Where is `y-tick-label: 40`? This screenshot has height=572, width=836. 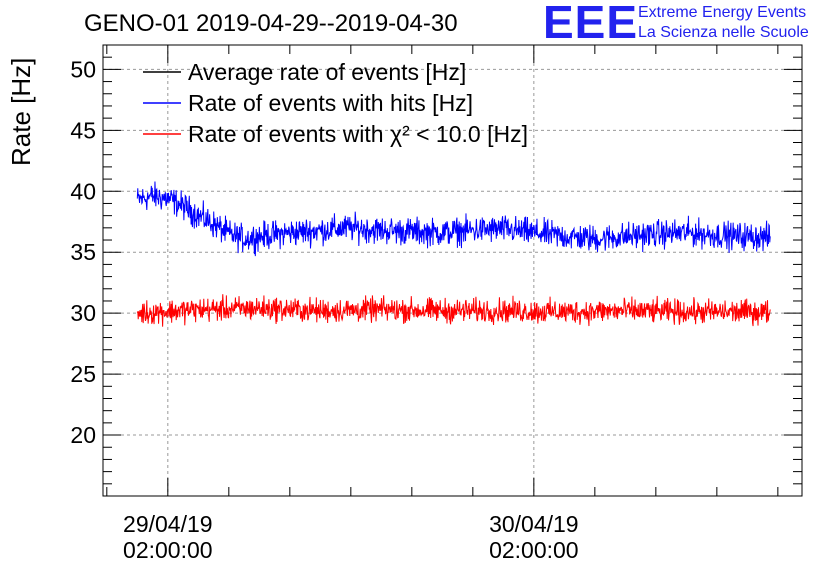 y-tick-label: 40 is located at coordinates (83, 191).